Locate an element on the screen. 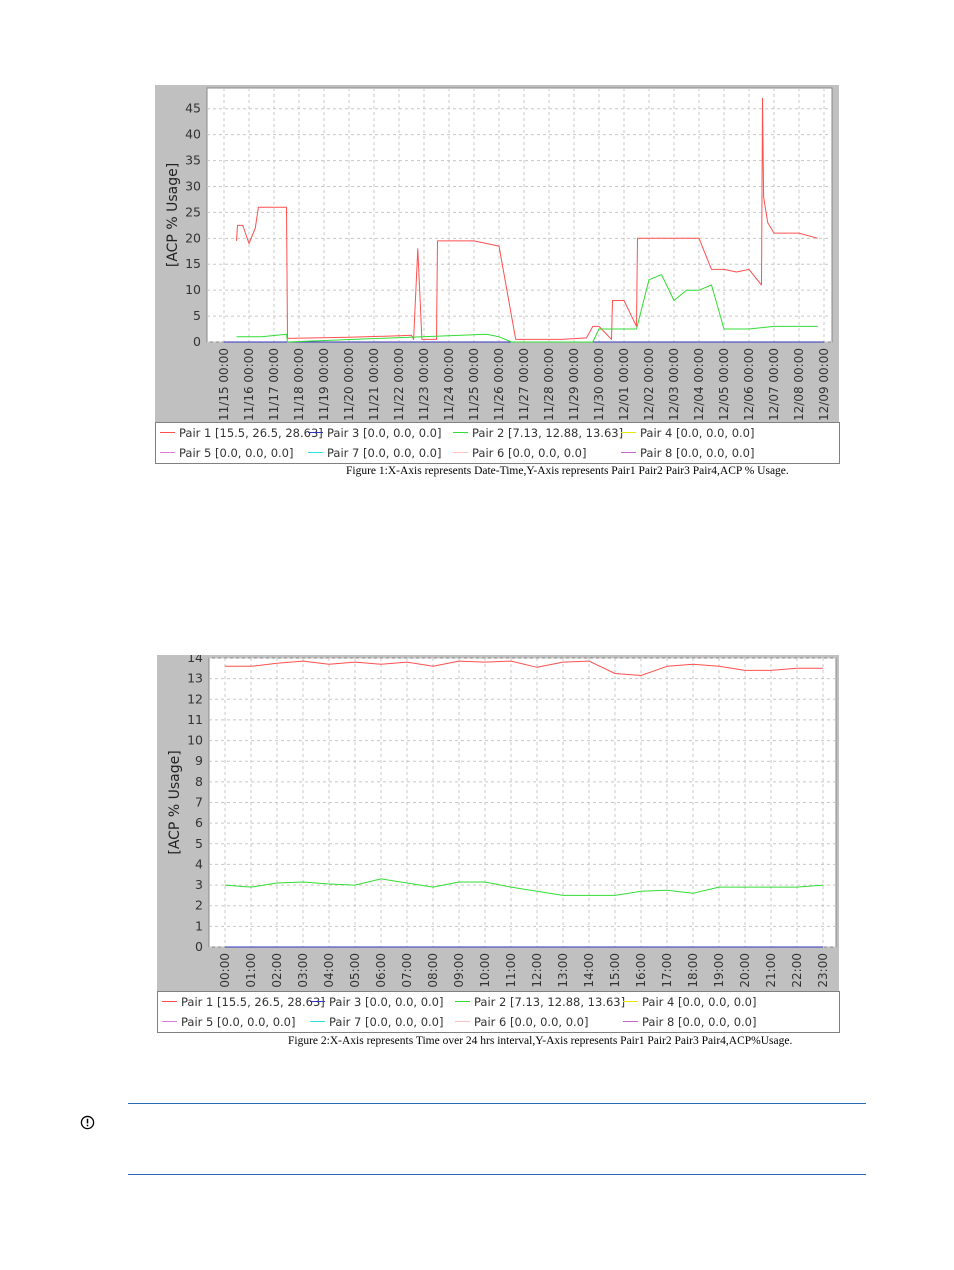  x-tick-label: 12/09 00:00 is located at coordinates (824, 384).